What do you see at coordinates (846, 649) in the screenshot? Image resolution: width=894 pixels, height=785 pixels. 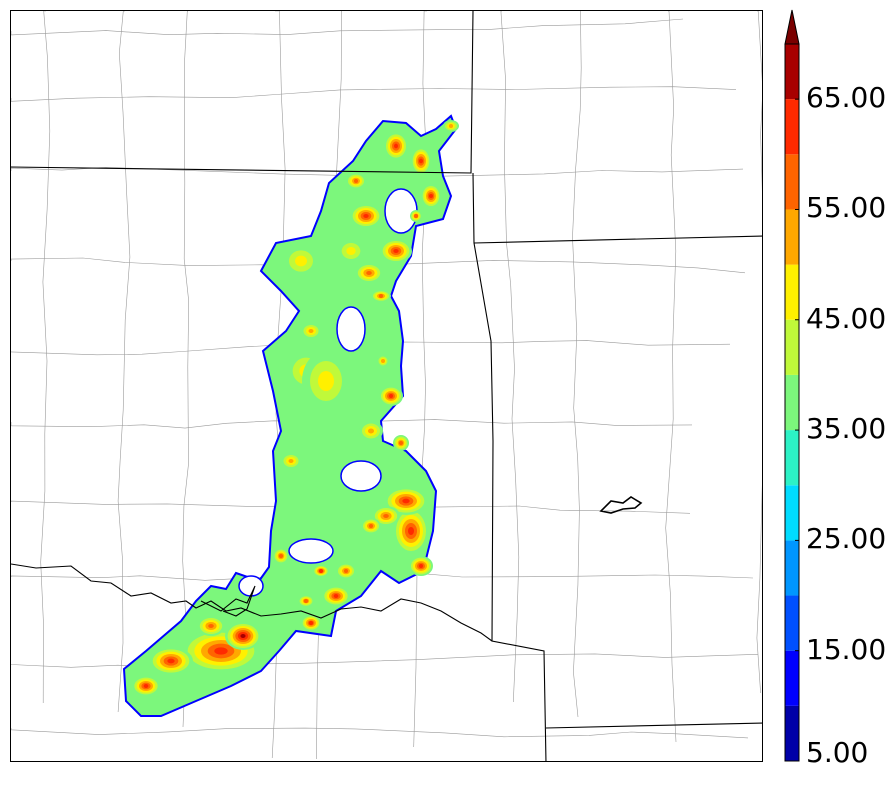 I see `colorbar-tick-label: 15.00` at bounding box center [846, 649].